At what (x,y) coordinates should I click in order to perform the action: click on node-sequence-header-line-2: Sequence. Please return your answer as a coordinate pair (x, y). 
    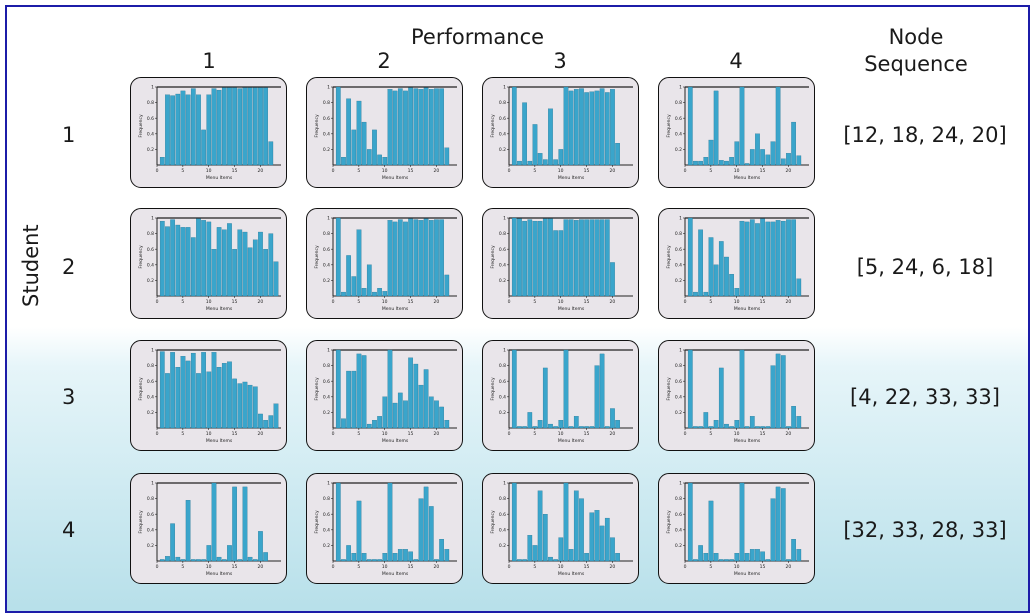
    Looking at the image, I should click on (916, 64).